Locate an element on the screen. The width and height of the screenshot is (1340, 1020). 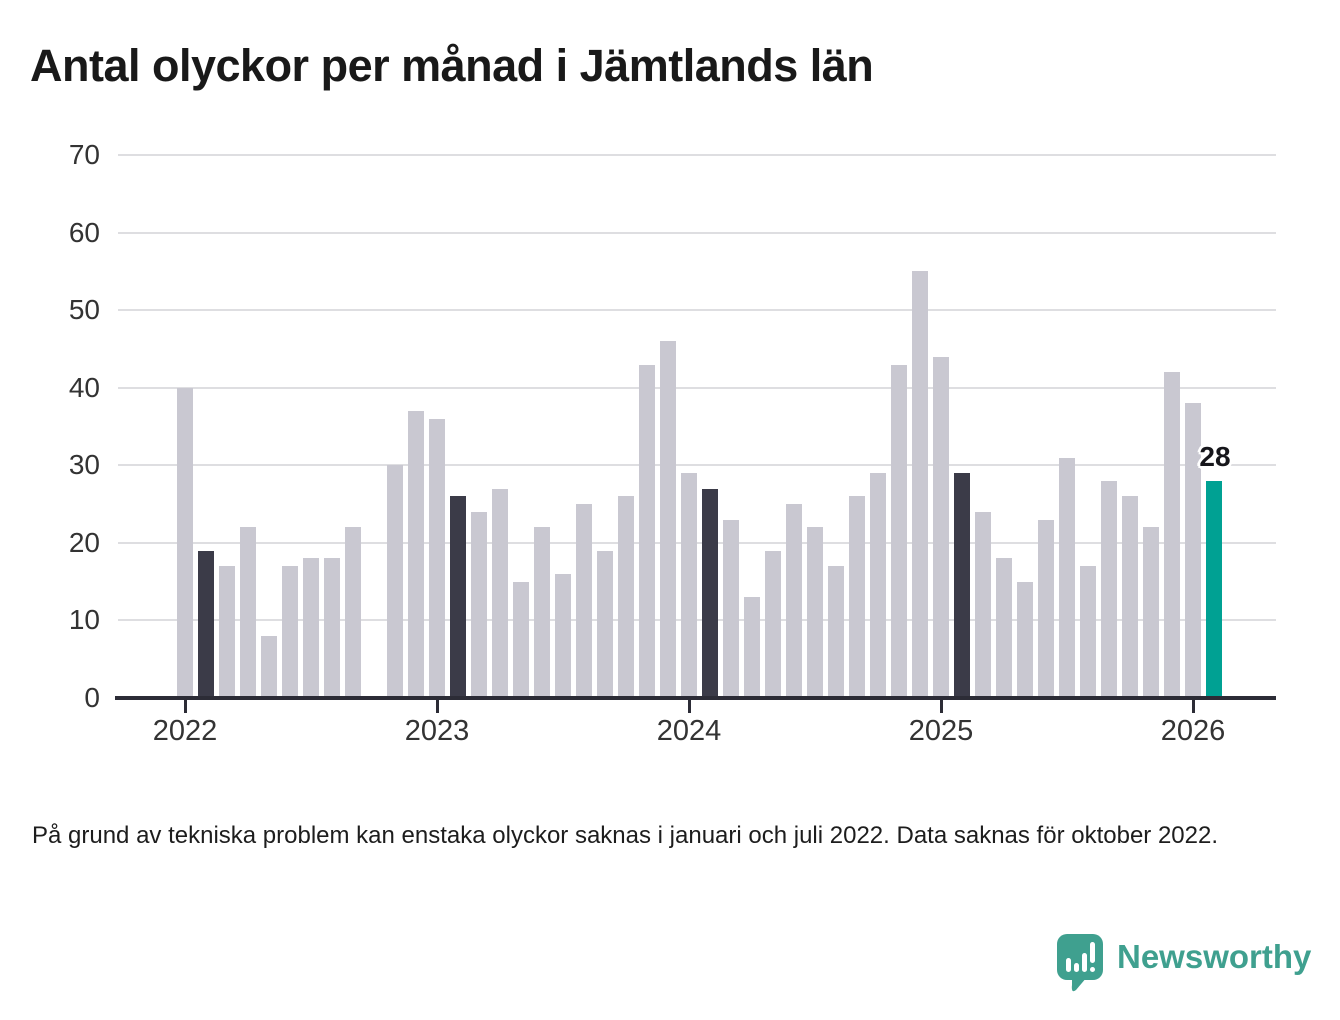
x-tick-label-2024: 2024 is located at coordinates (689, 731).